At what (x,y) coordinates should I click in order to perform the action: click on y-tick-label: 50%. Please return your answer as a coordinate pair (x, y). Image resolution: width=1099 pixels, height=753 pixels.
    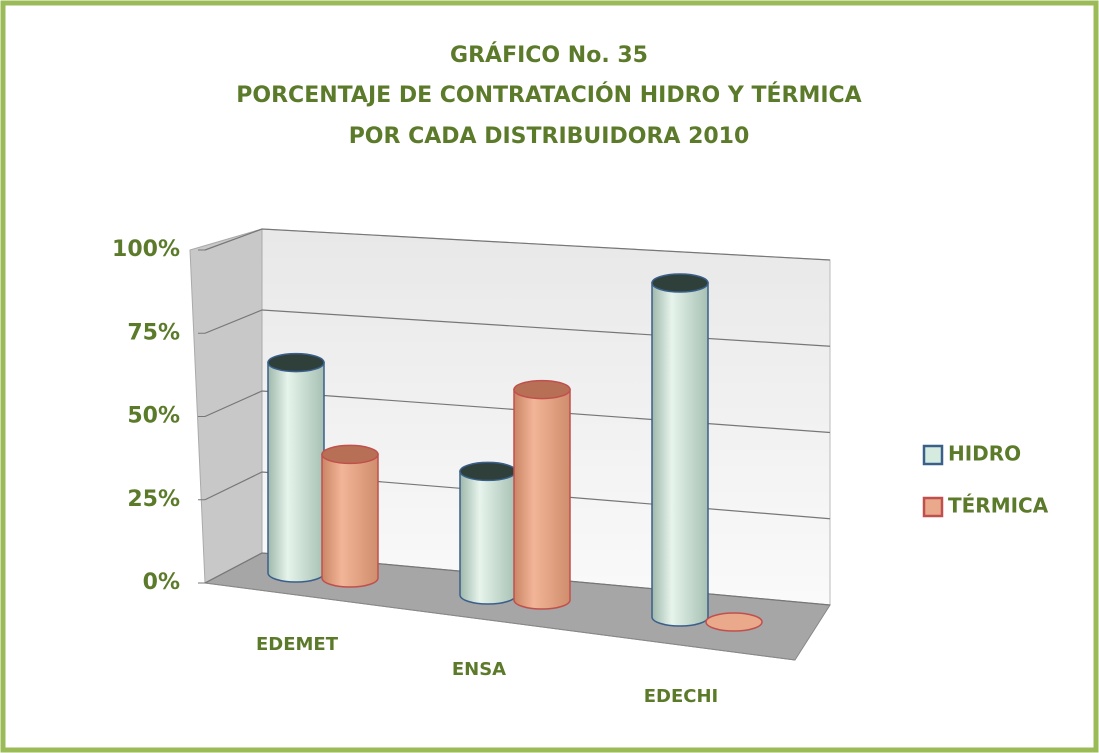
    Looking at the image, I should click on (153, 416).